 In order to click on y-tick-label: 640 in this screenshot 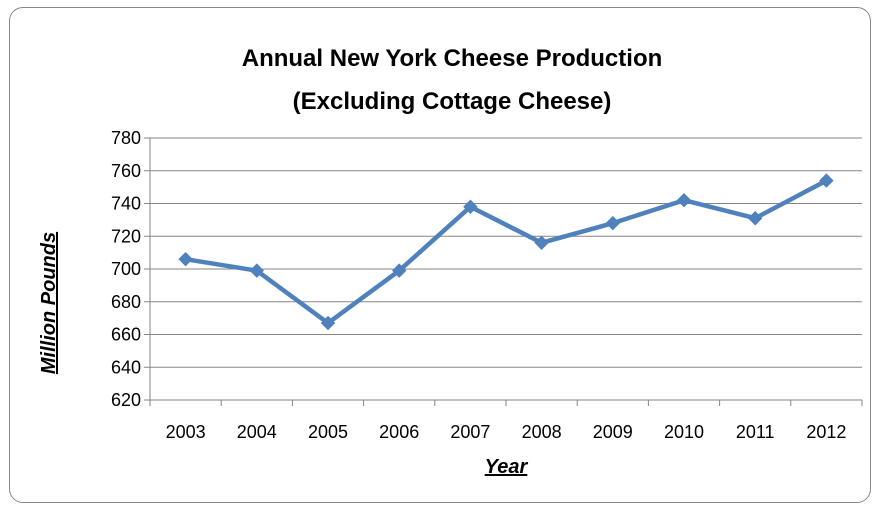, I will do `click(126, 367)`.